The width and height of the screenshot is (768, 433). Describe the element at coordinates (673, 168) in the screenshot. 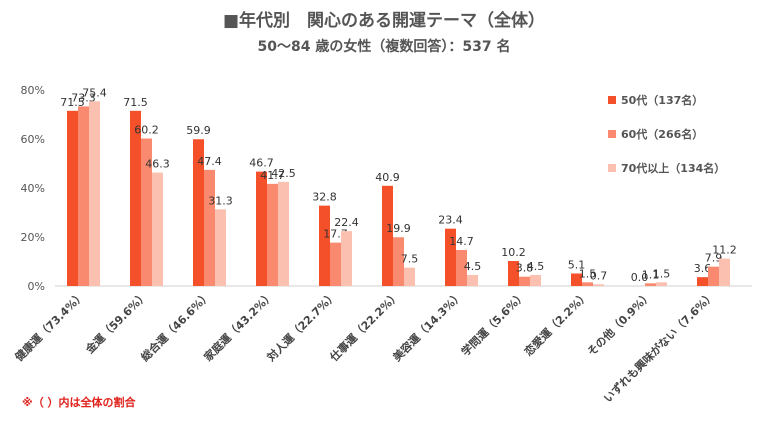

I see `legend-label: 70代以上（134名）` at that location.